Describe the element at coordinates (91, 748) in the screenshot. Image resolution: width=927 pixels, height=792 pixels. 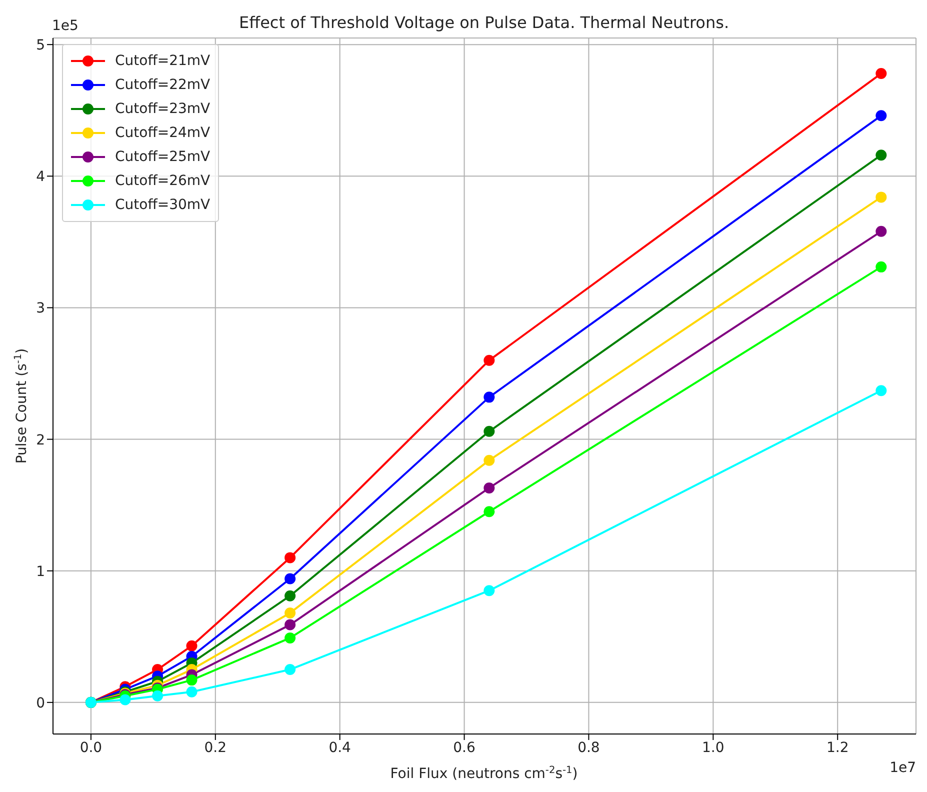
I see `x-tick-label: 0.0` at that location.